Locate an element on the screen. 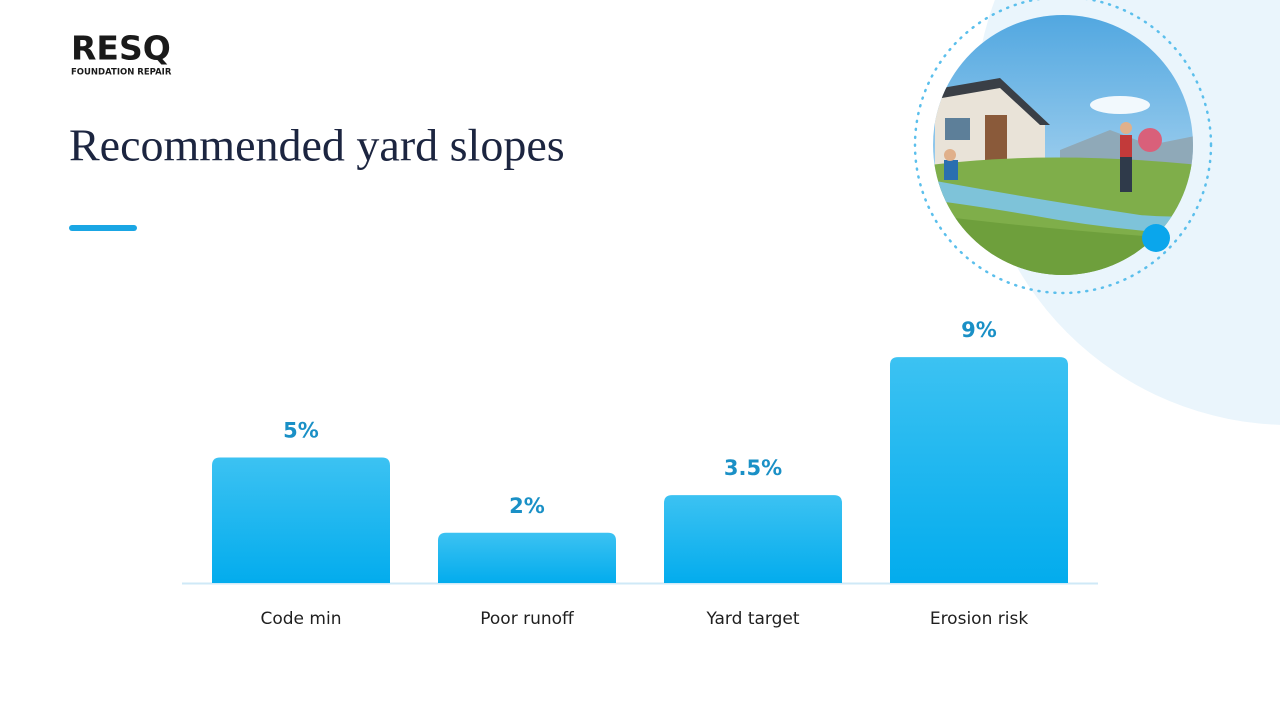 The image size is (1280, 720). value-label: 2% is located at coordinates (527, 506).